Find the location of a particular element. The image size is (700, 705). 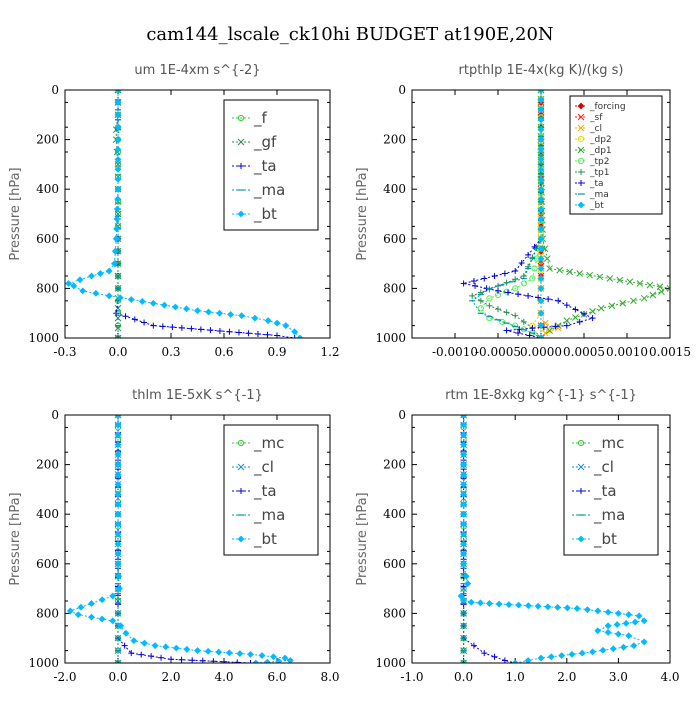

x-tick-label: 1.2 is located at coordinates (329, 352).